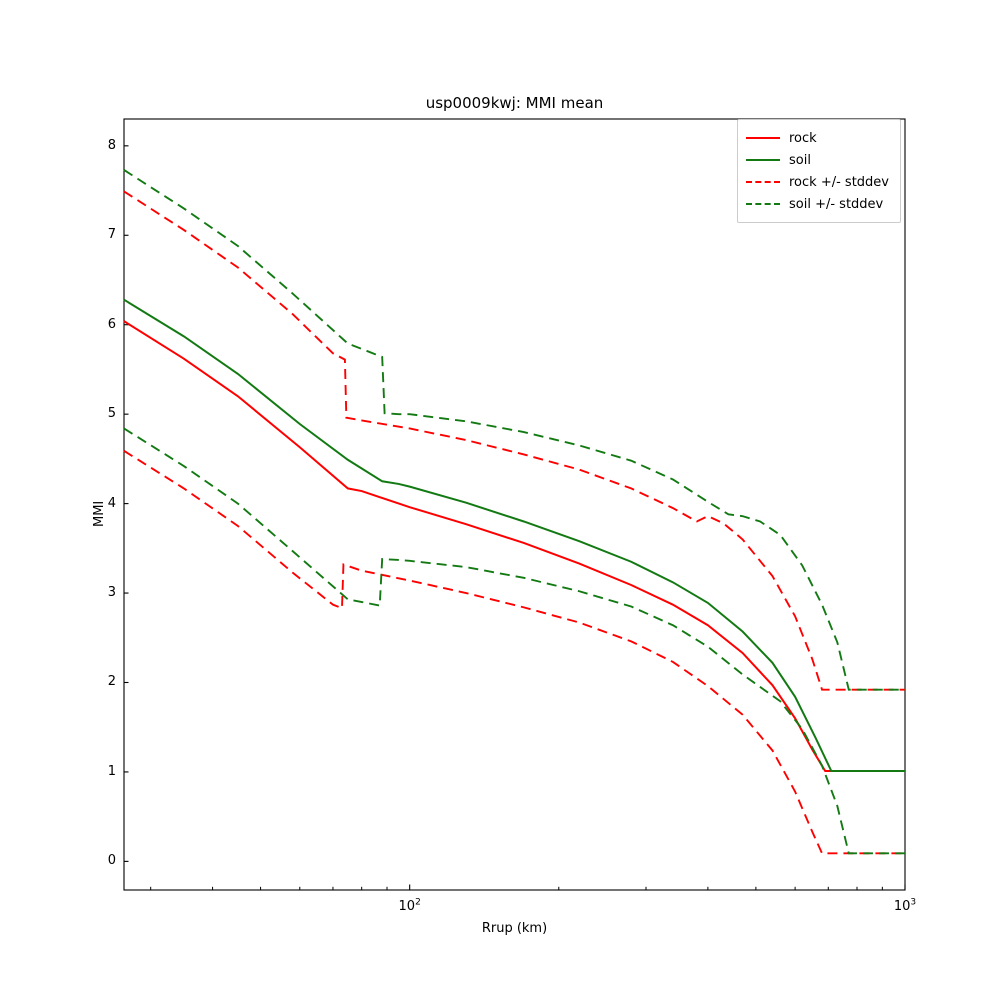 Image resolution: width=1000 pixels, height=1000 pixels. I want to click on legend-item: soil, so click(819, 160).